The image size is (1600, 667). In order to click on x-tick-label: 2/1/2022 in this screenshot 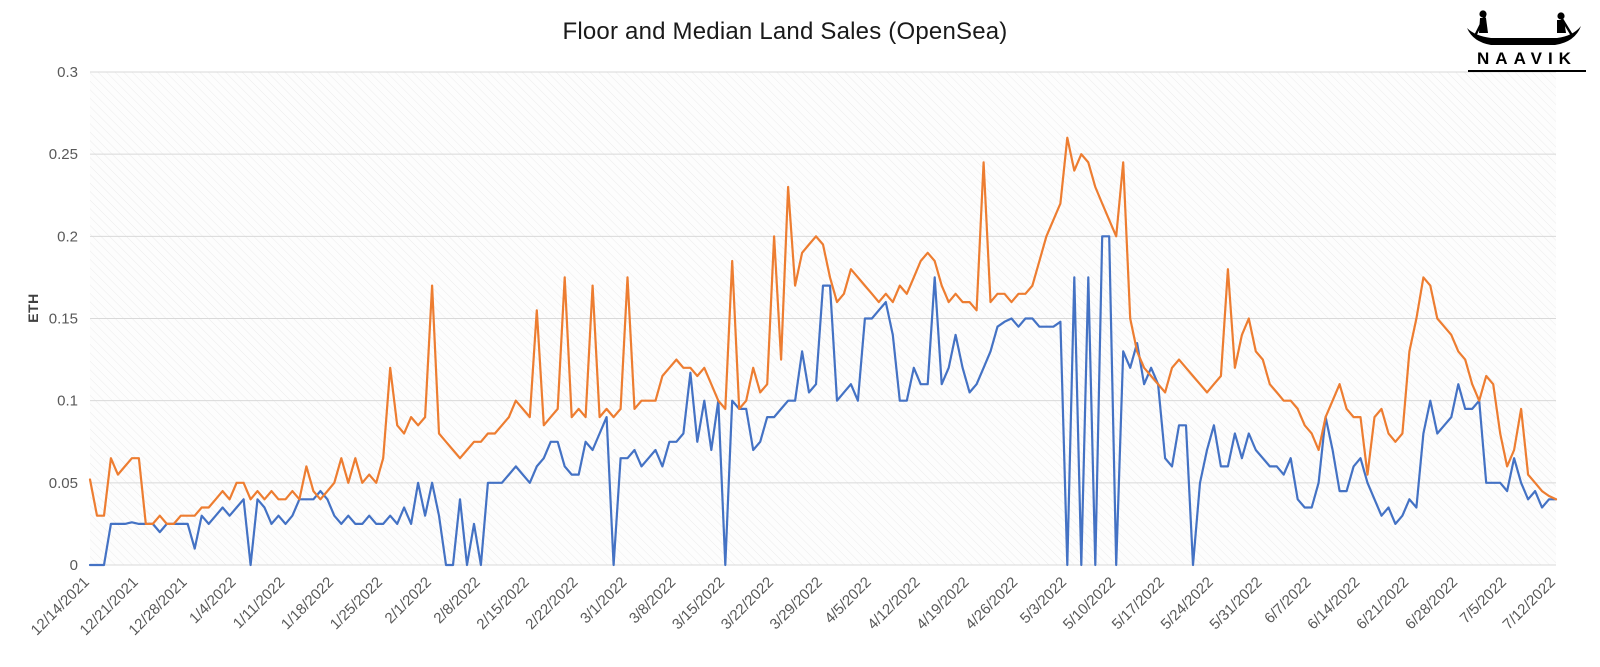, I will do `click(408, 600)`.